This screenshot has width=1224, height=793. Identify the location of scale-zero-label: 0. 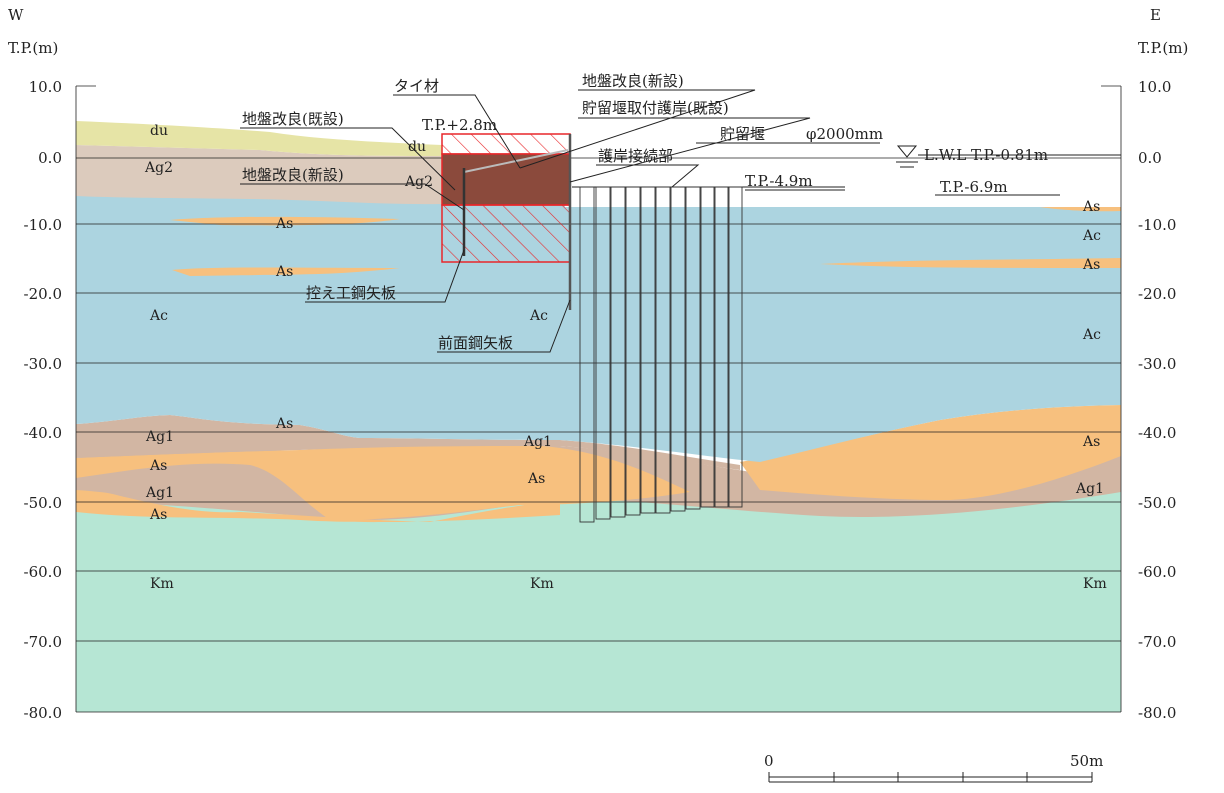
(769, 761).